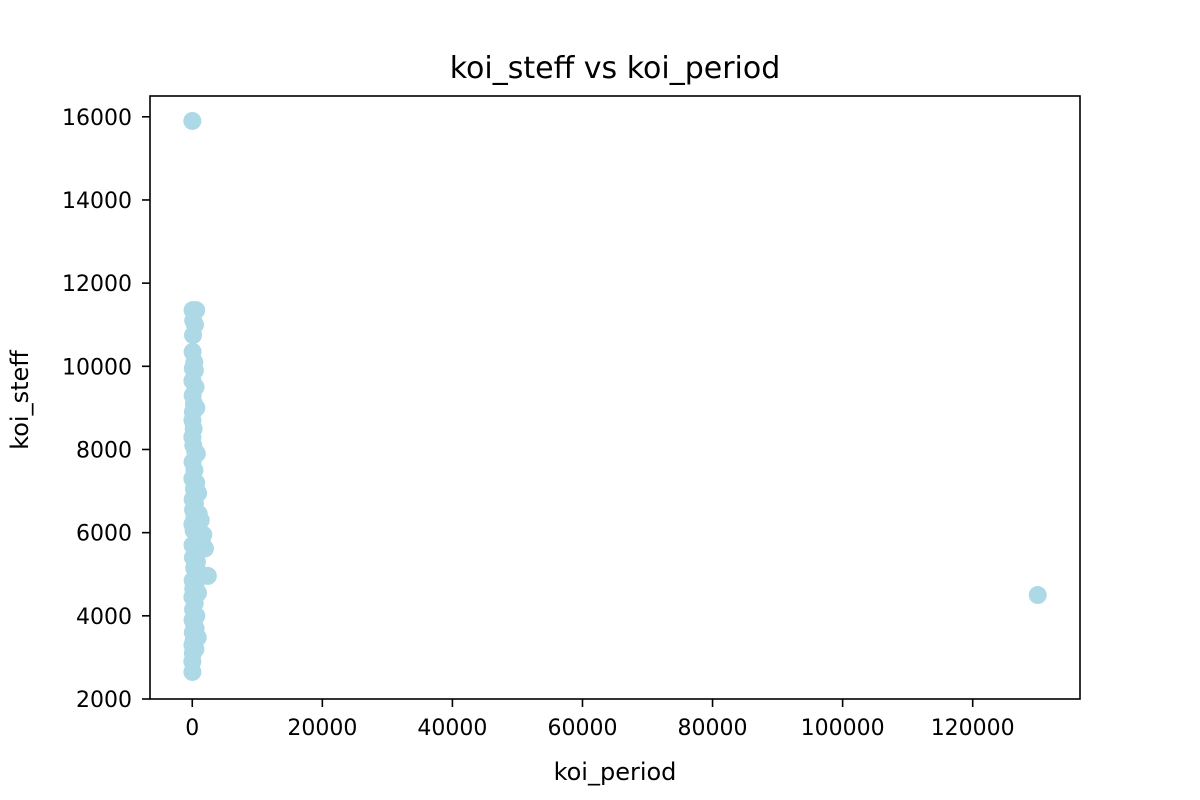  I want to click on y-tick-label: 16000, so click(97, 118).